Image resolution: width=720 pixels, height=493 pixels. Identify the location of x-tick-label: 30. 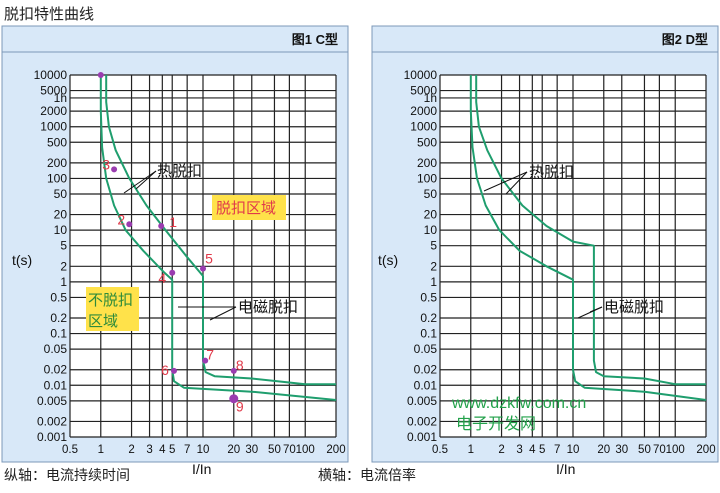
(621, 450).